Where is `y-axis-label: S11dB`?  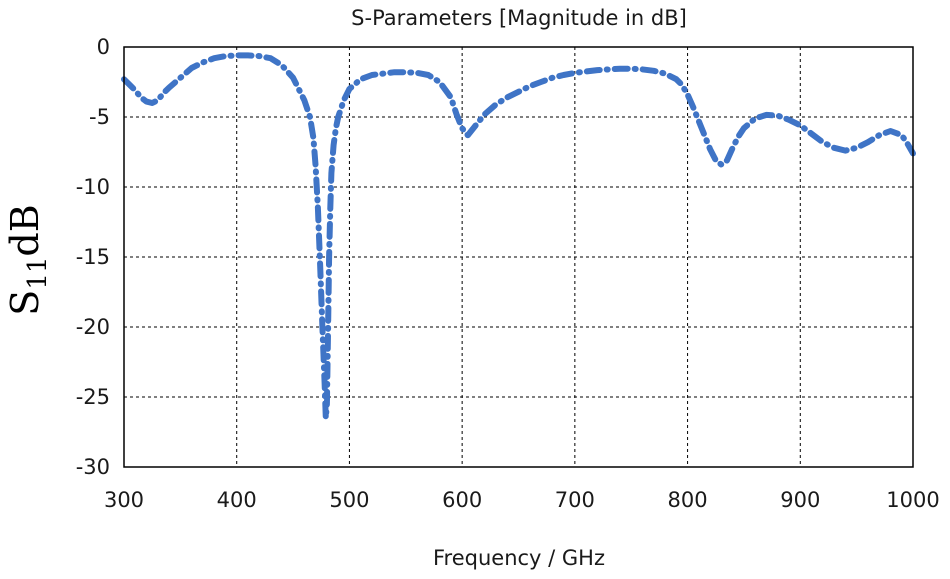 y-axis-label: S11dB is located at coordinates (28, 259).